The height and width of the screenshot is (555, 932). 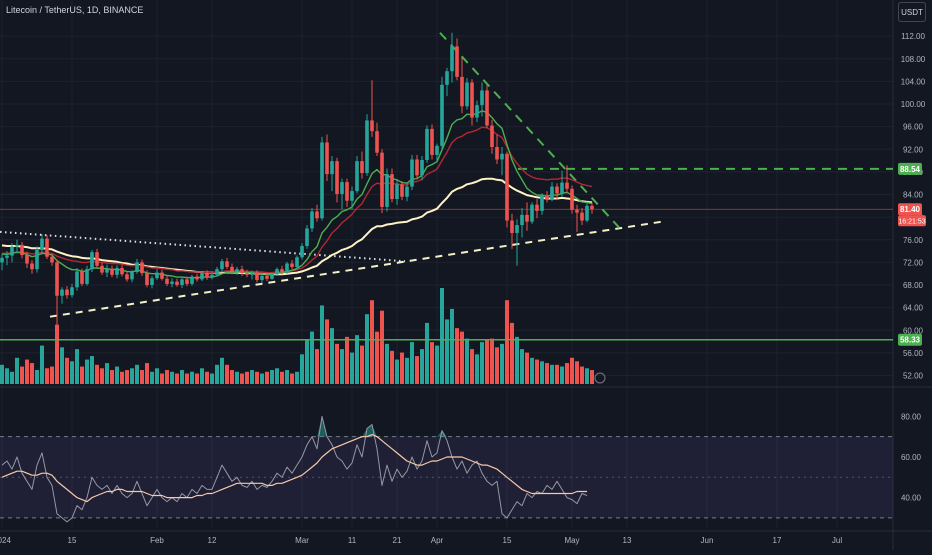 I want to click on price-tick-label: 104.00, so click(x=913, y=81).